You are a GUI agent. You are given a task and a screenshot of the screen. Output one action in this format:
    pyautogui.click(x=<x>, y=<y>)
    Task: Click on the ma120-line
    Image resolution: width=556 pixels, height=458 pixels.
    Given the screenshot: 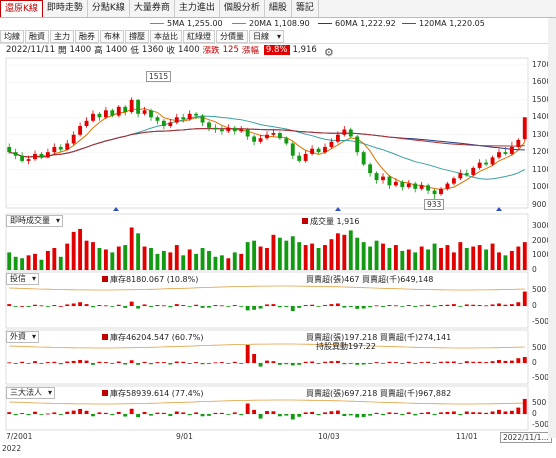 What is the action you would take?
    pyautogui.click(x=267, y=143)
    